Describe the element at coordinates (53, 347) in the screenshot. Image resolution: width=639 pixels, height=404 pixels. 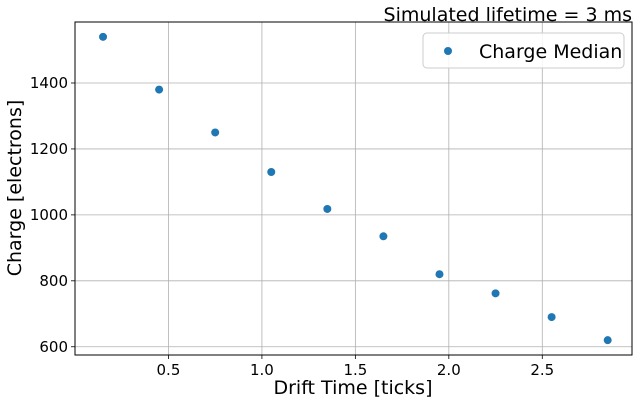
I see `y-tick-label: 600` at that location.